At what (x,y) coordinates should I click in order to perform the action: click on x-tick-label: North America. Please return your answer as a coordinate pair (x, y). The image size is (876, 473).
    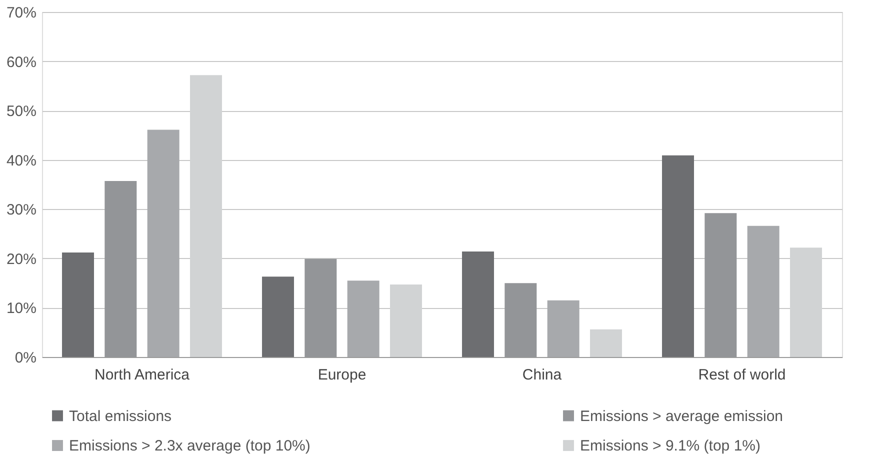
    Looking at the image, I should click on (142, 375).